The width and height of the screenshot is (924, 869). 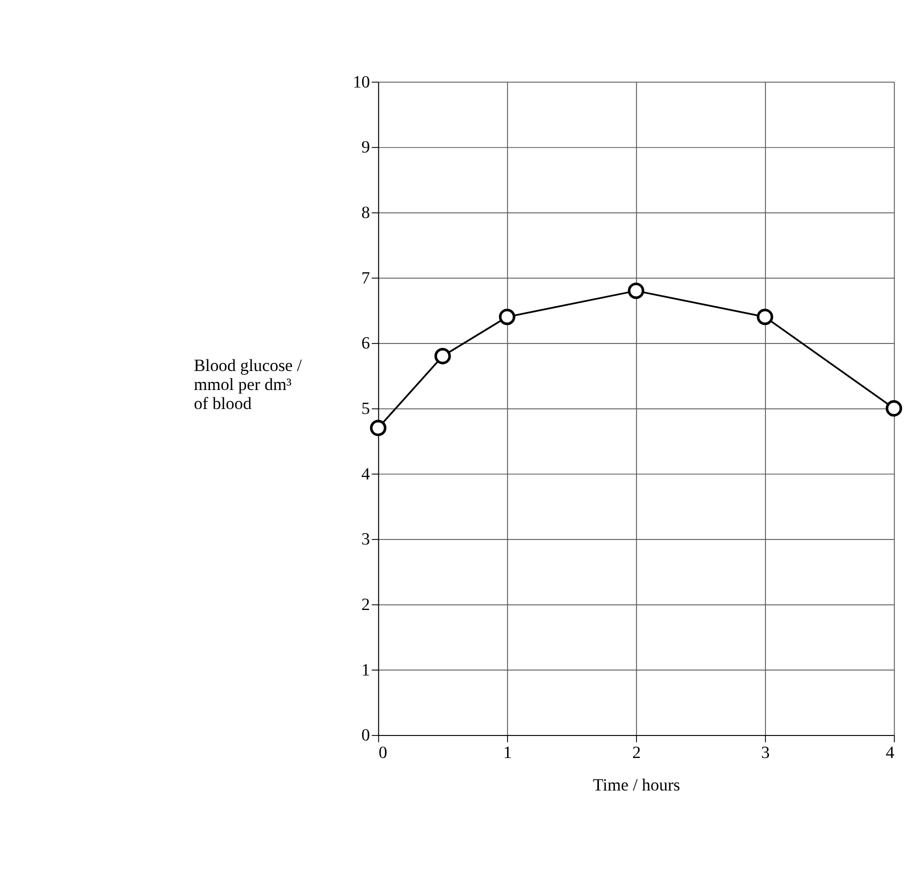 What do you see at coordinates (365, 670) in the screenshot?
I see `y-tick-label: 1` at bounding box center [365, 670].